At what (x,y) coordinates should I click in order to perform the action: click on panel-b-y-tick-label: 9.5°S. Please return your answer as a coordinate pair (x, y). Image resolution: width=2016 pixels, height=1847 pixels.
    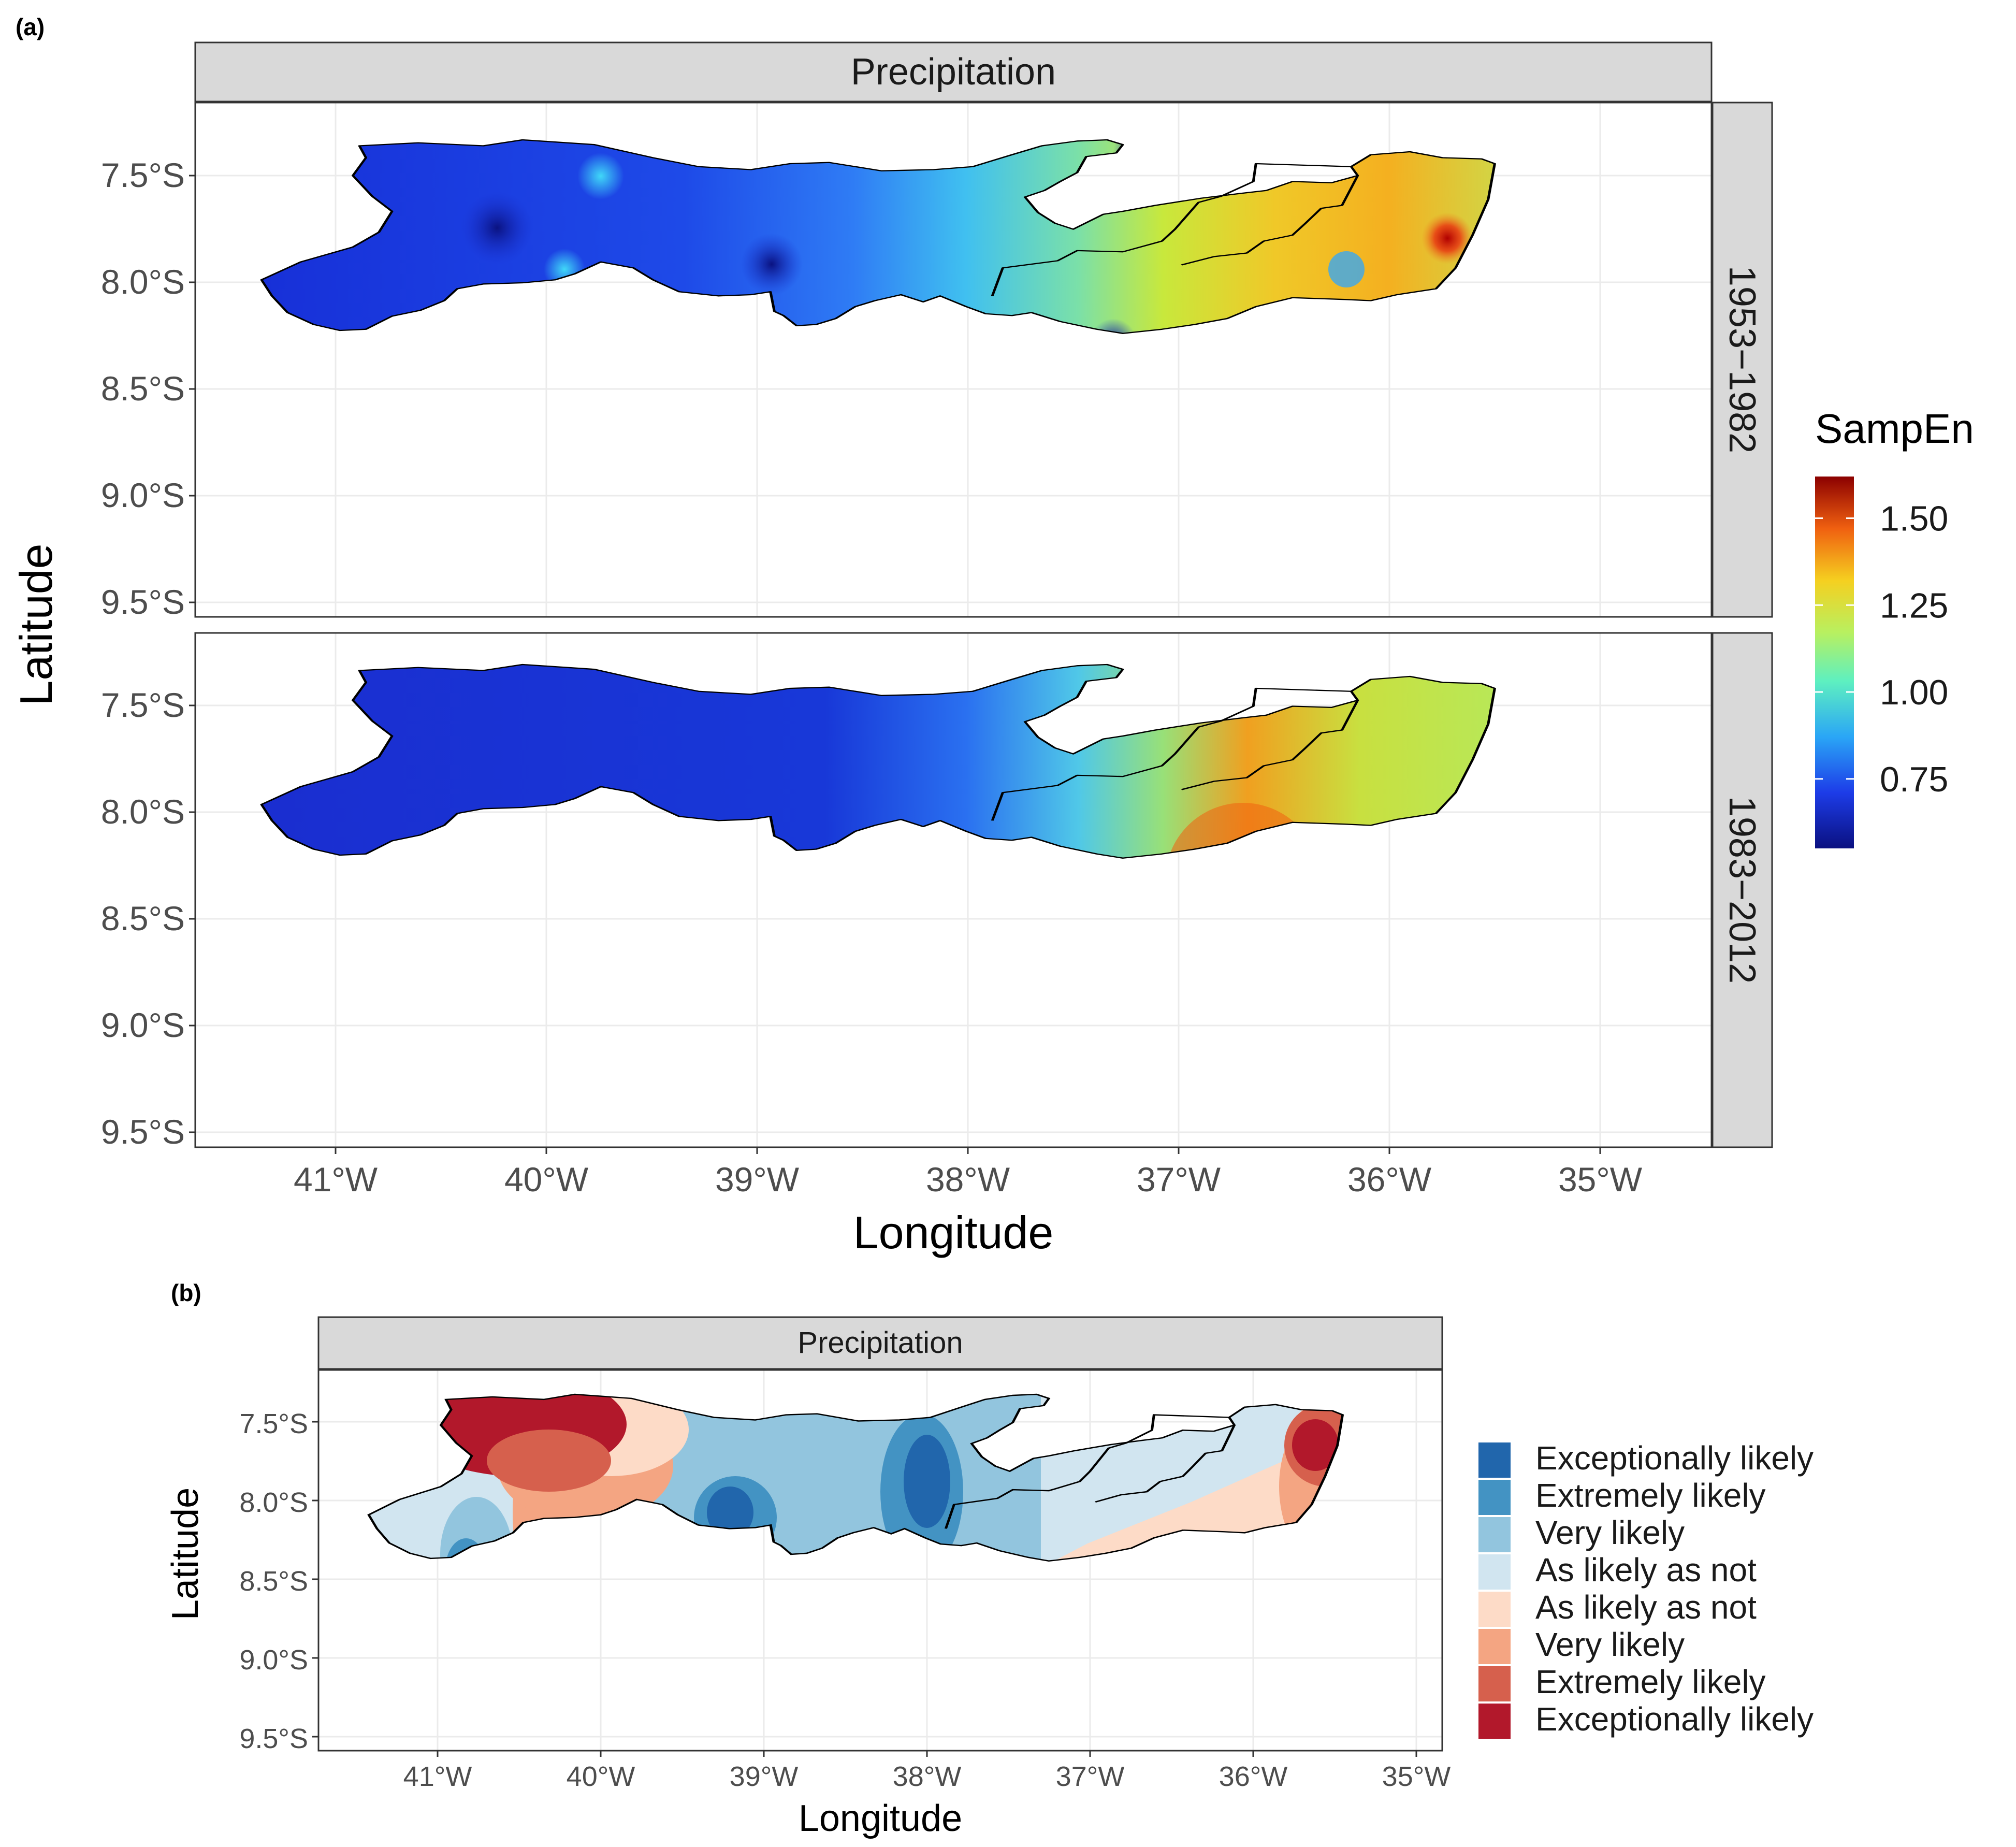
    Looking at the image, I should click on (273, 1738).